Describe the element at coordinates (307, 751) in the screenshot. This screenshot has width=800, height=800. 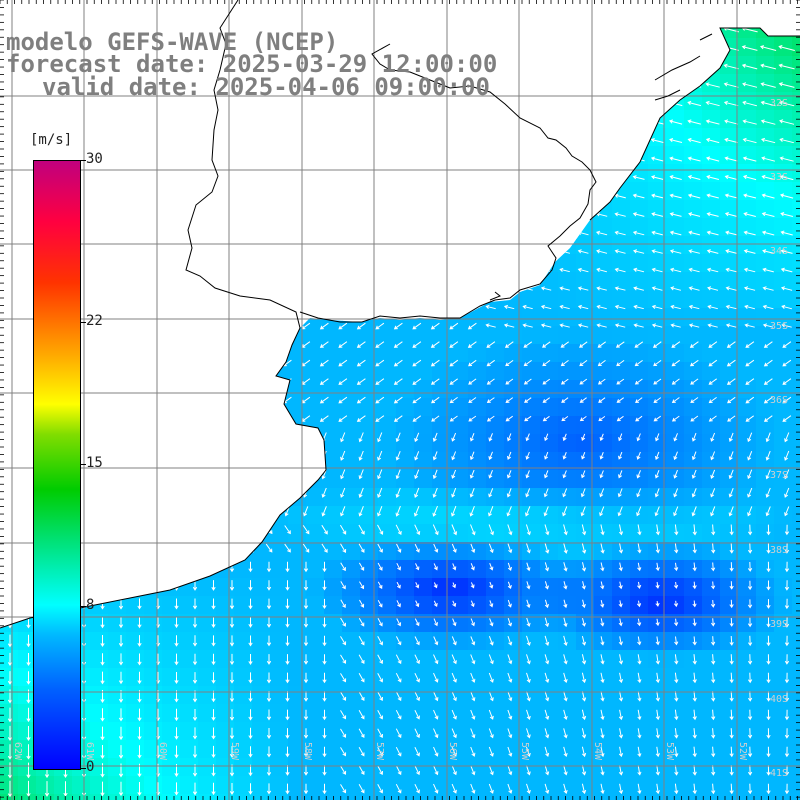
I see `lon-label: 58W` at that location.